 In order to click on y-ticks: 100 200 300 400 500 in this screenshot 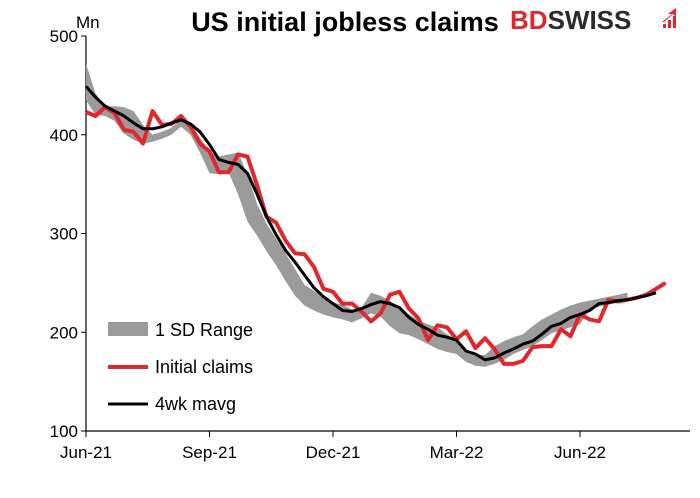, I will do `click(68, 234)`.